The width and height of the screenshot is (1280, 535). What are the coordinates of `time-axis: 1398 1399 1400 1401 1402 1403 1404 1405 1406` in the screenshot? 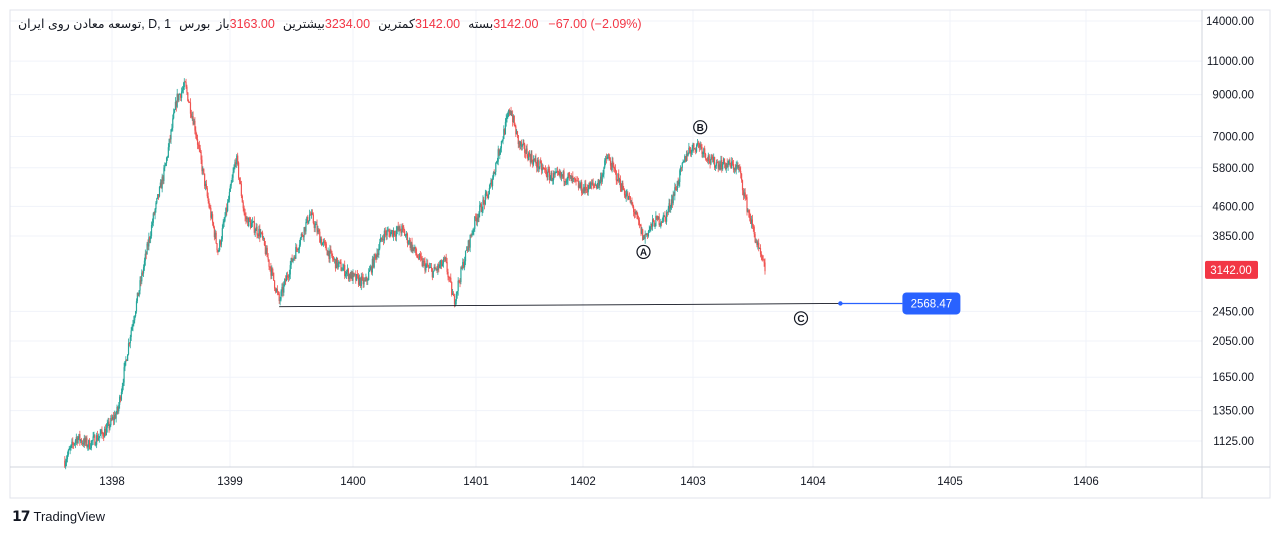 It's located at (599, 482).